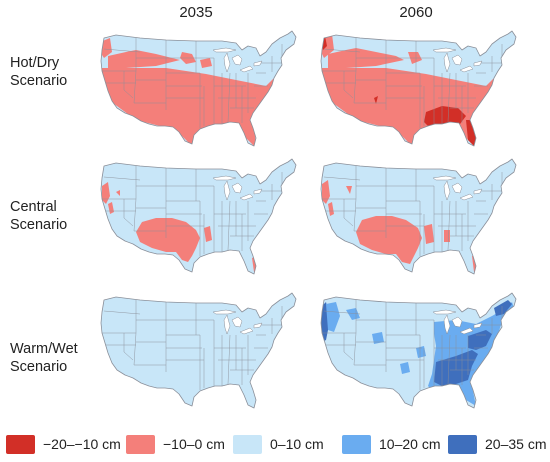  I want to click on row-label-warm-wet: Warm/Wet Scenario, so click(44, 358).